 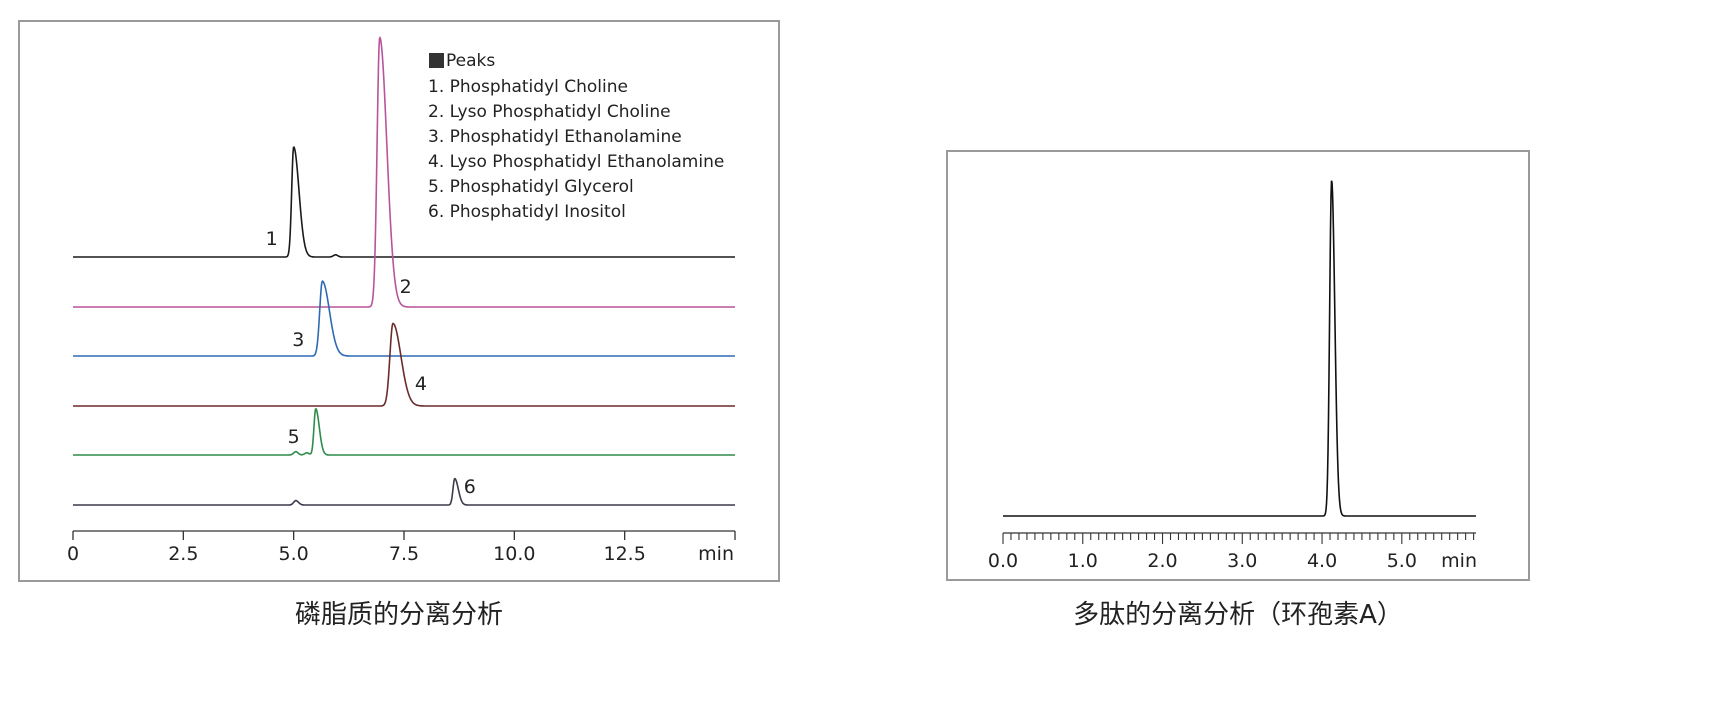 What do you see at coordinates (404, 554) in the screenshot?
I see `x-tick-label: 7.5` at bounding box center [404, 554].